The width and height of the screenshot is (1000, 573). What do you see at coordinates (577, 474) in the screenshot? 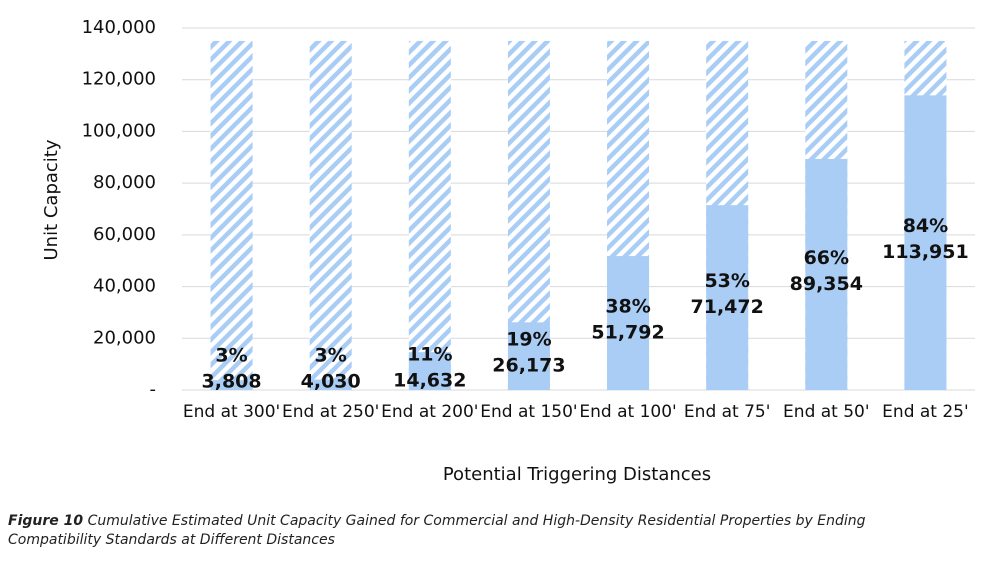
I see `x-axis-label: Potential Triggering Distances` at bounding box center [577, 474].